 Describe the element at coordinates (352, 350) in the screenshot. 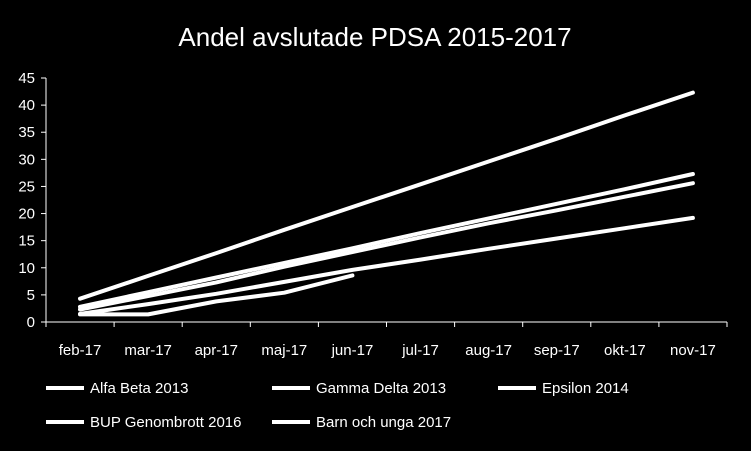

I see `x-tick-label: jun-17` at that location.